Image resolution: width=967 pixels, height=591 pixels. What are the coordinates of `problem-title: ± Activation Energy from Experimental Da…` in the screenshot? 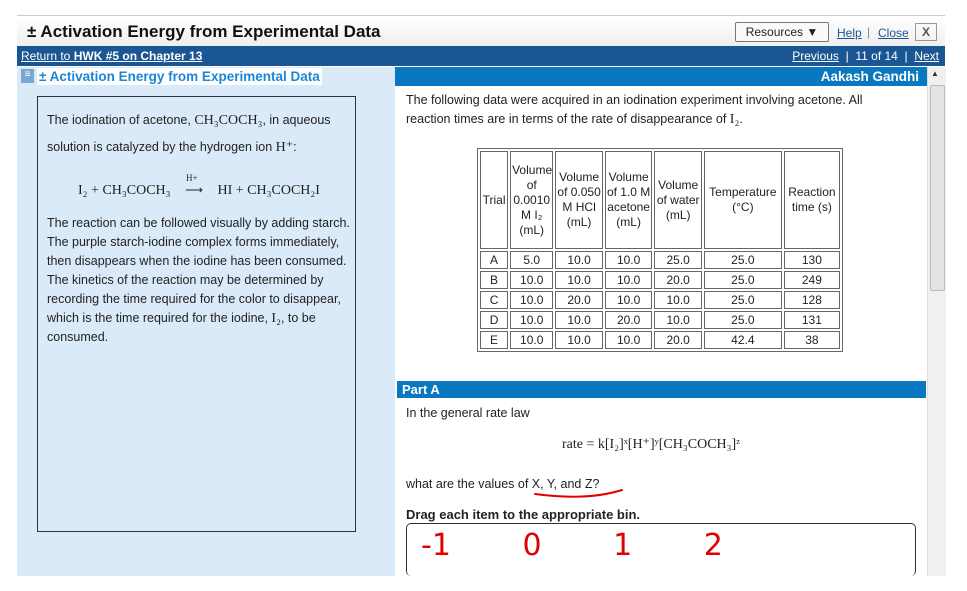 It's located at (179, 76).